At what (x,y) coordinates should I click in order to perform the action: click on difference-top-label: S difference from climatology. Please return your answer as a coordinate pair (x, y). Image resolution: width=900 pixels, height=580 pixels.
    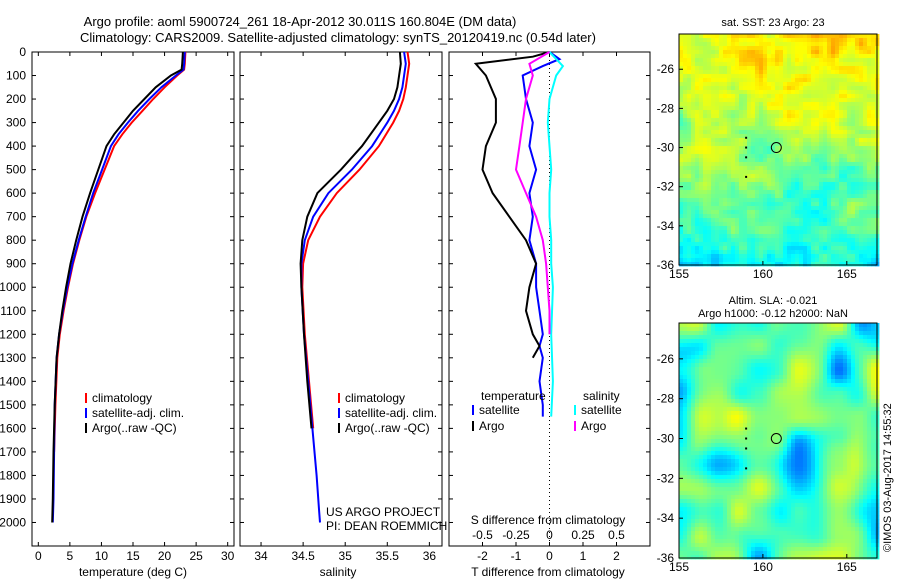
    Looking at the image, I should click on (548, 520).